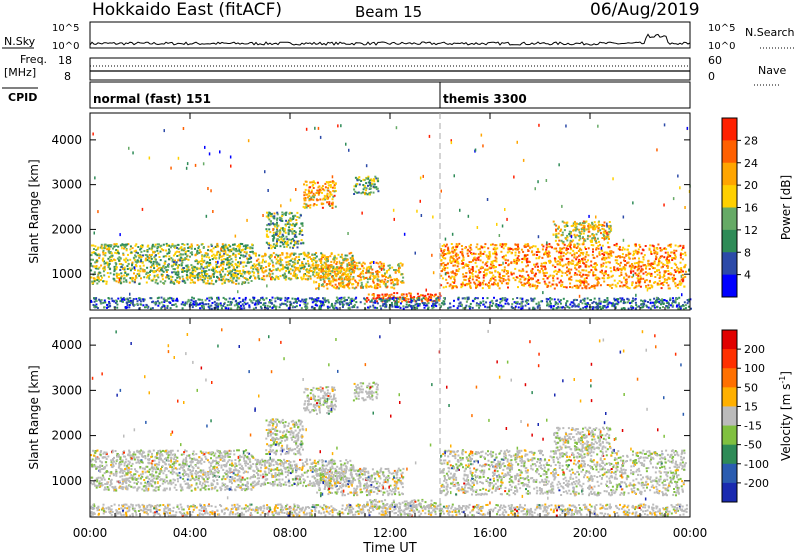 The height and width of the screenshot is (554, 800). I want to click on power-ylabel: Slant Range [km], so click(34, 211).